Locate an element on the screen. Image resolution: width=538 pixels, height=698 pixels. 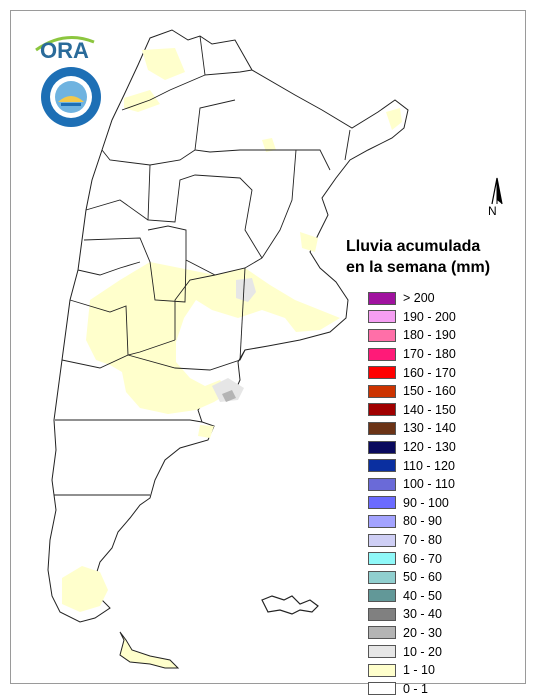
legend-item: 160 - 170 is located at coordinates (412, 372).